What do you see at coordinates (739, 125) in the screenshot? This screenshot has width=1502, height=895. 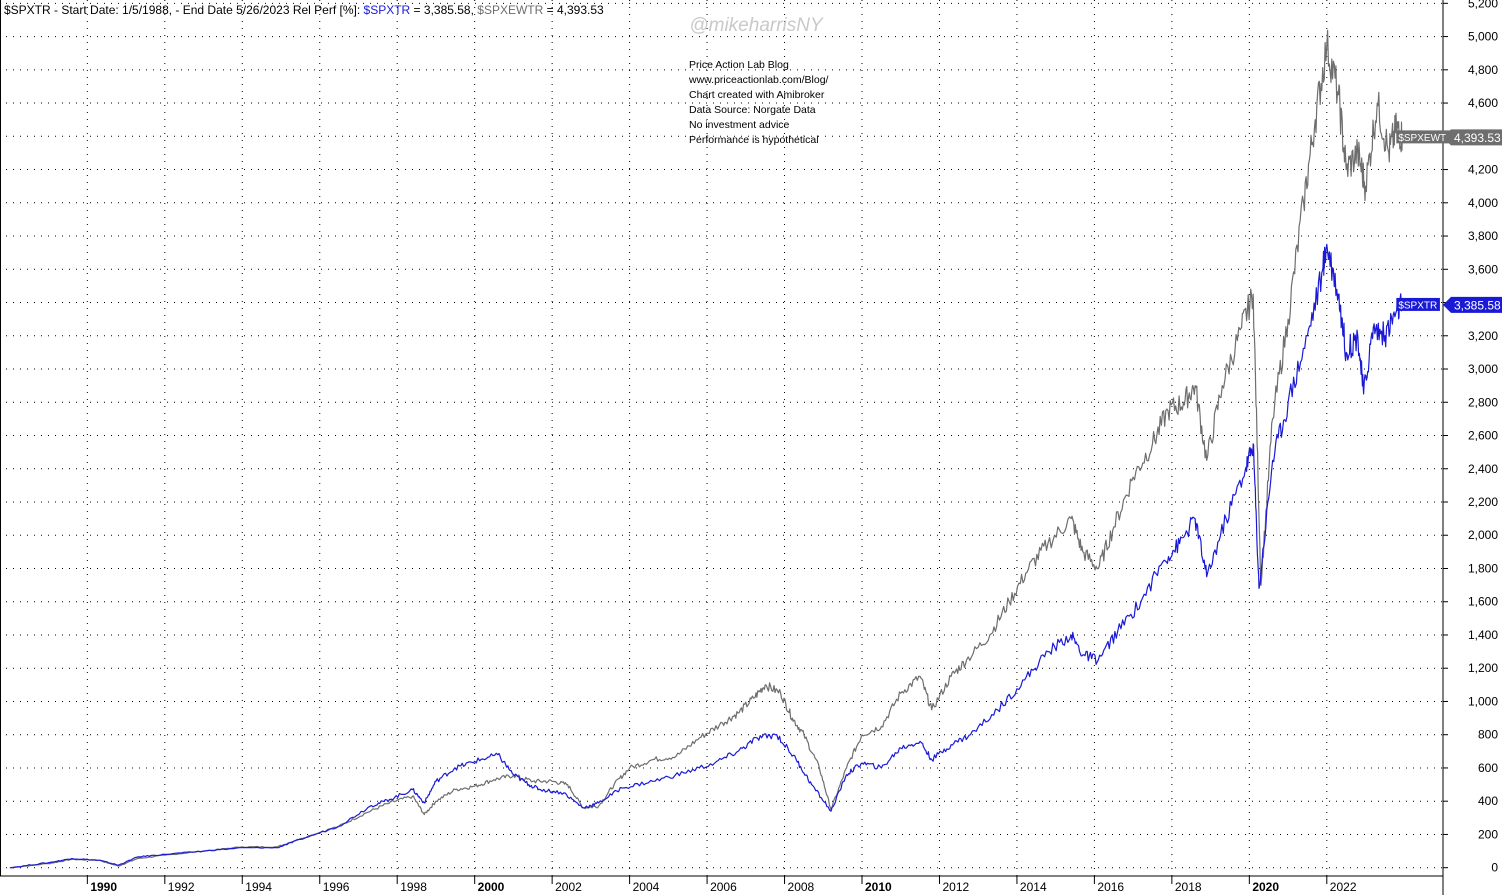 I see `note-line: No investment advice` at bounding box center [739, 125].